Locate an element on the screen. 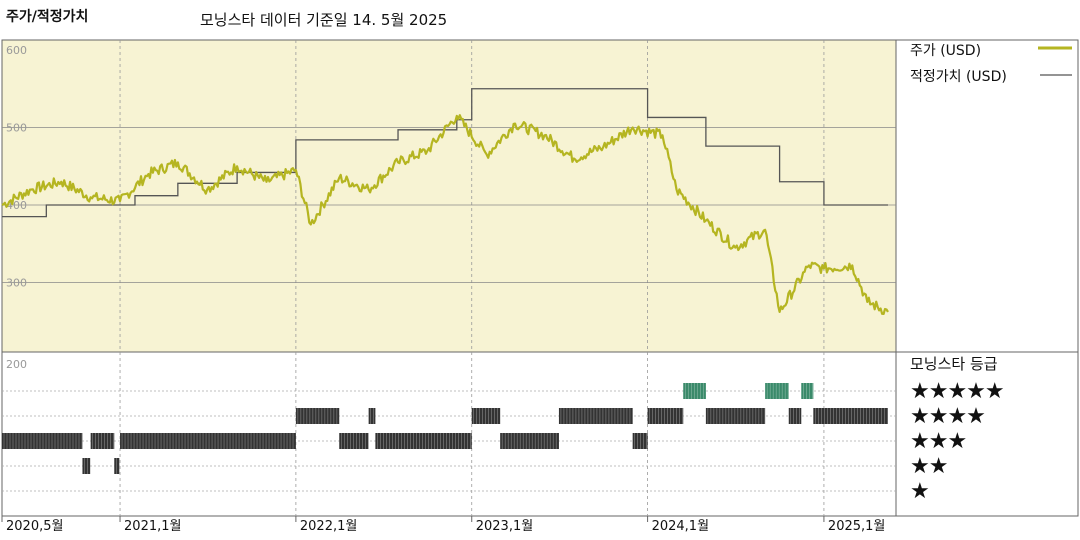 The height and width of the screenshot is (540, 1080). five-star-label: ★★★★★ is located at coordinates (957, 391).